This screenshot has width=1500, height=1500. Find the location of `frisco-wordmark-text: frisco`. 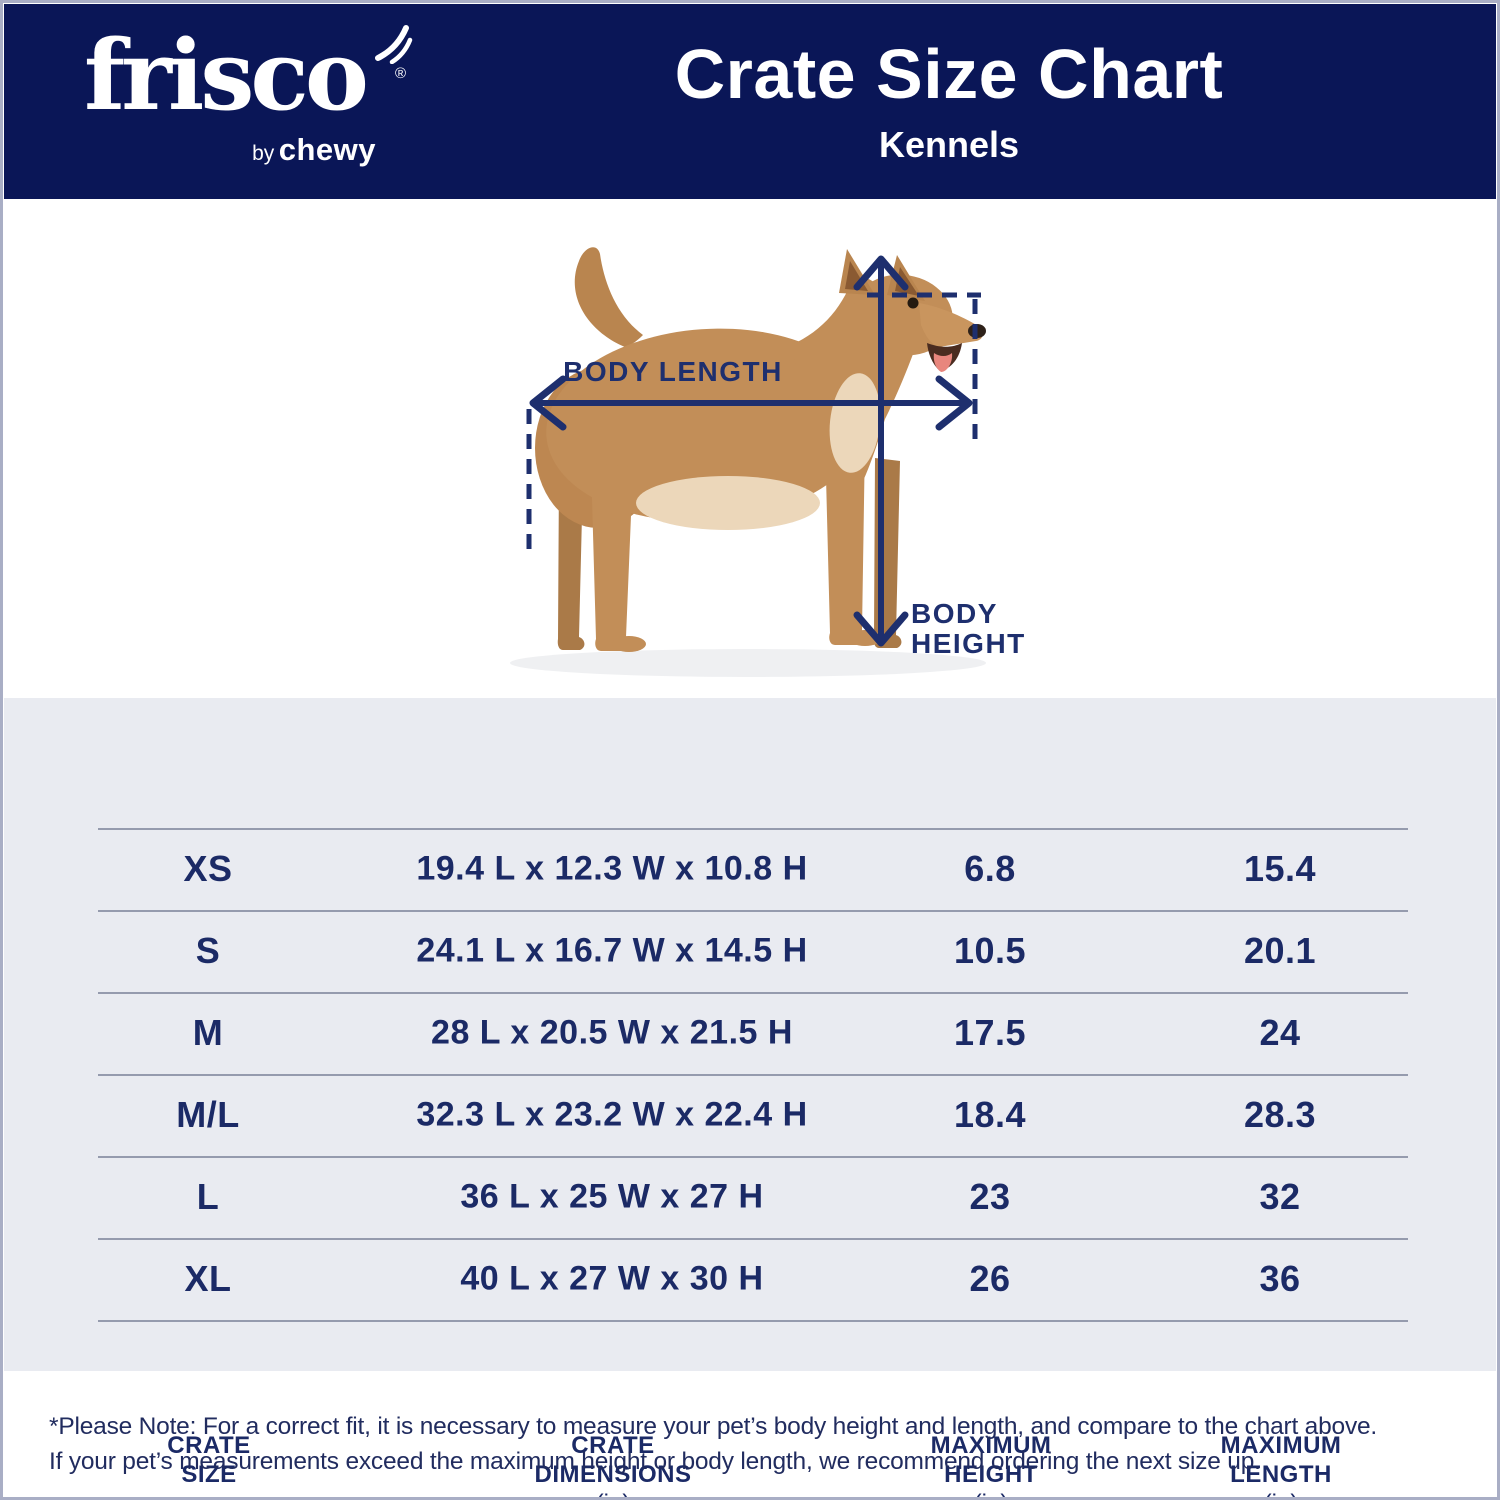

frisco-wordmark-text: frisco is located at coordinates (226, 75).